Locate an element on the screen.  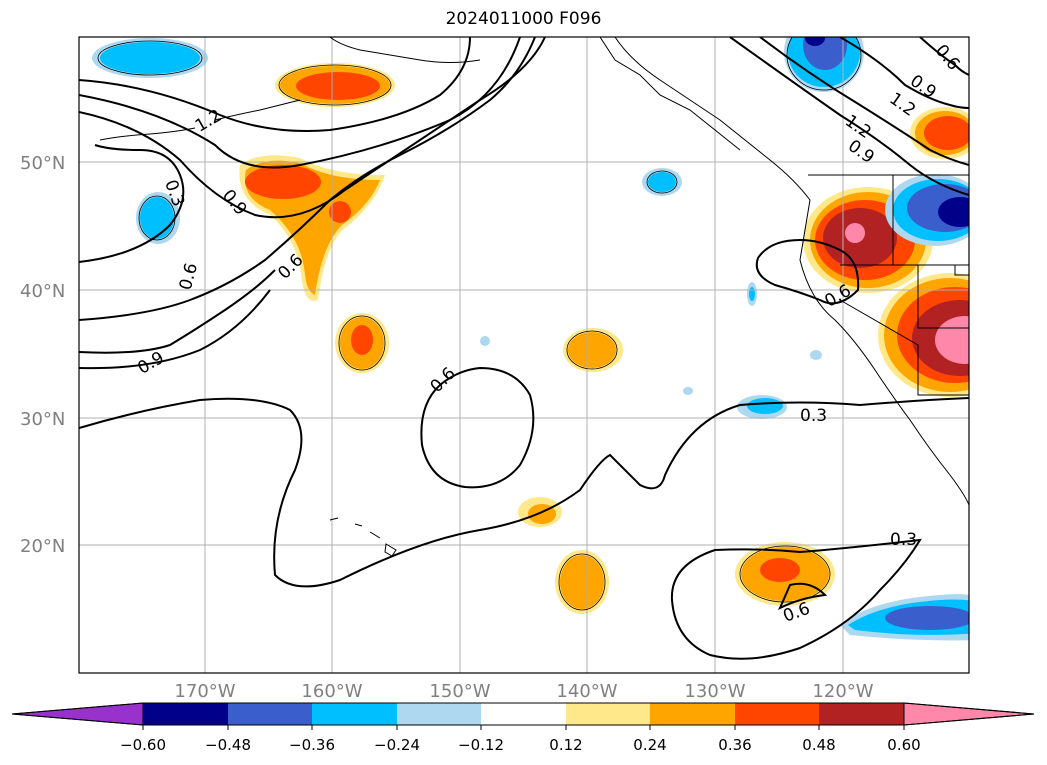
lon-label-170w: 170°W is located at coordinates (204, 691).